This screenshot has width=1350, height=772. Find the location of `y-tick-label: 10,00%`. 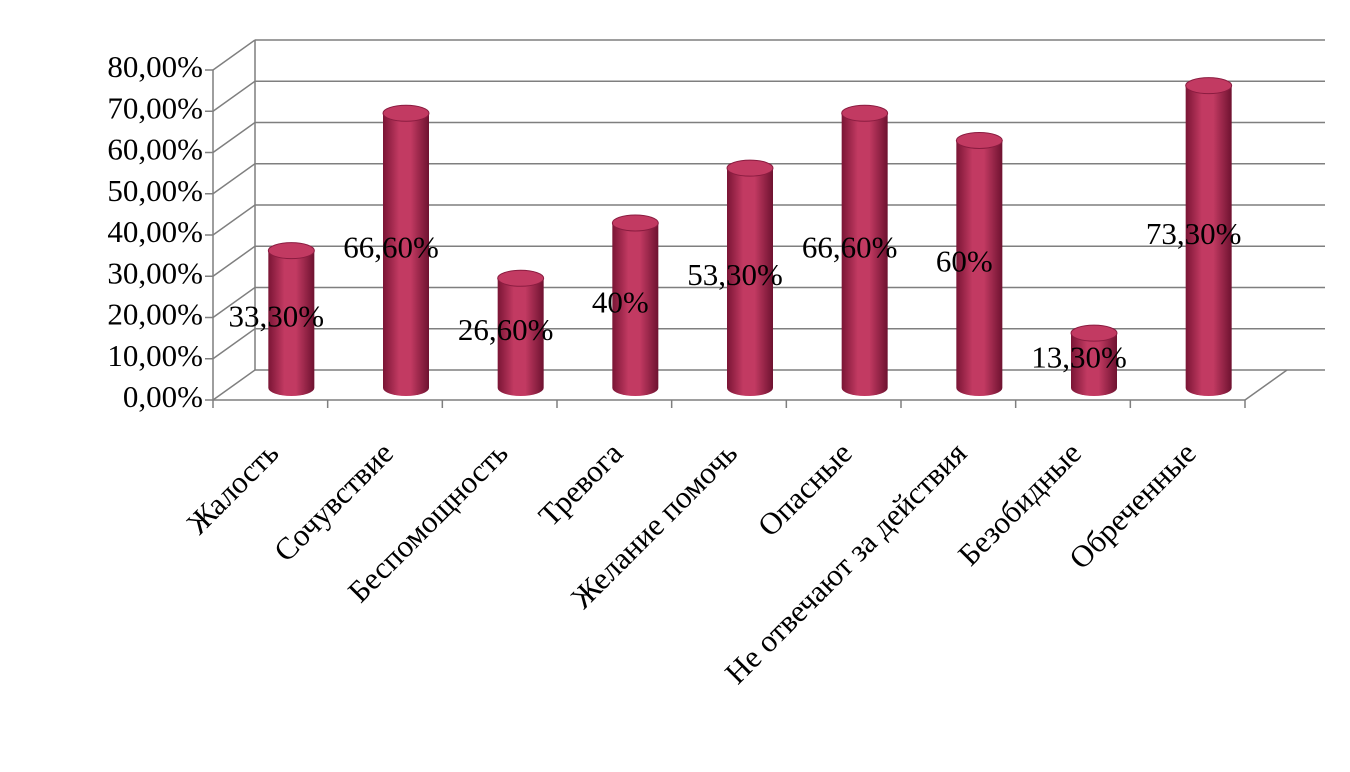

y-tick-label: 10,00% is located at coordinates (155, 355).